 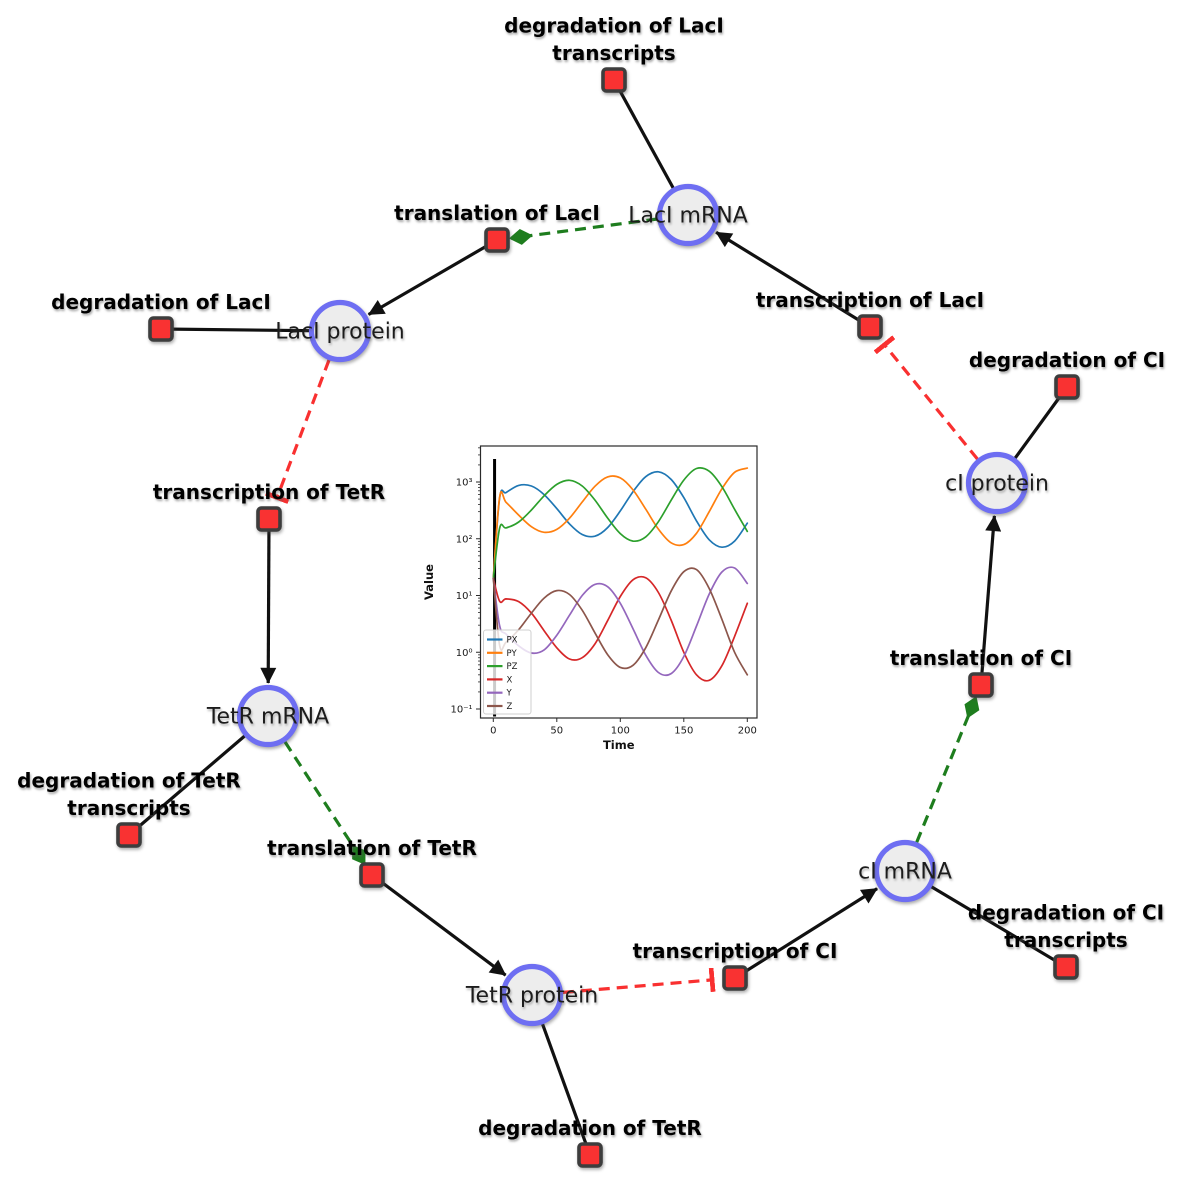 I want to click on reaction-label-tl_ci-line0: translation of CI, so click(x=981, y=658).